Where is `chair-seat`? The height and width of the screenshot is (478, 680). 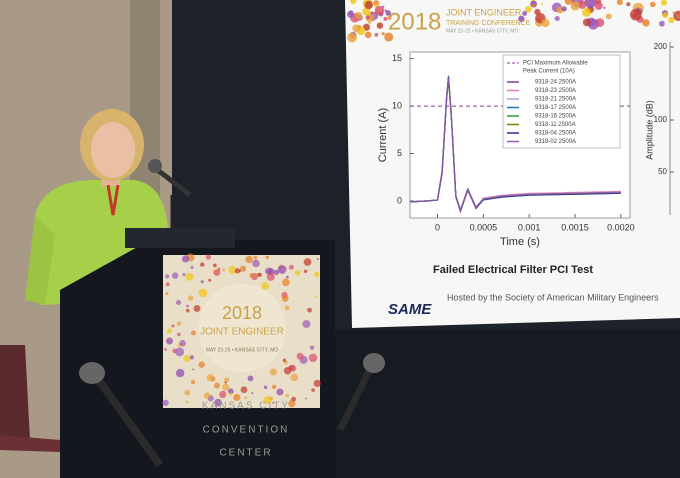
chair-seat is located at coordinates (30, 443).